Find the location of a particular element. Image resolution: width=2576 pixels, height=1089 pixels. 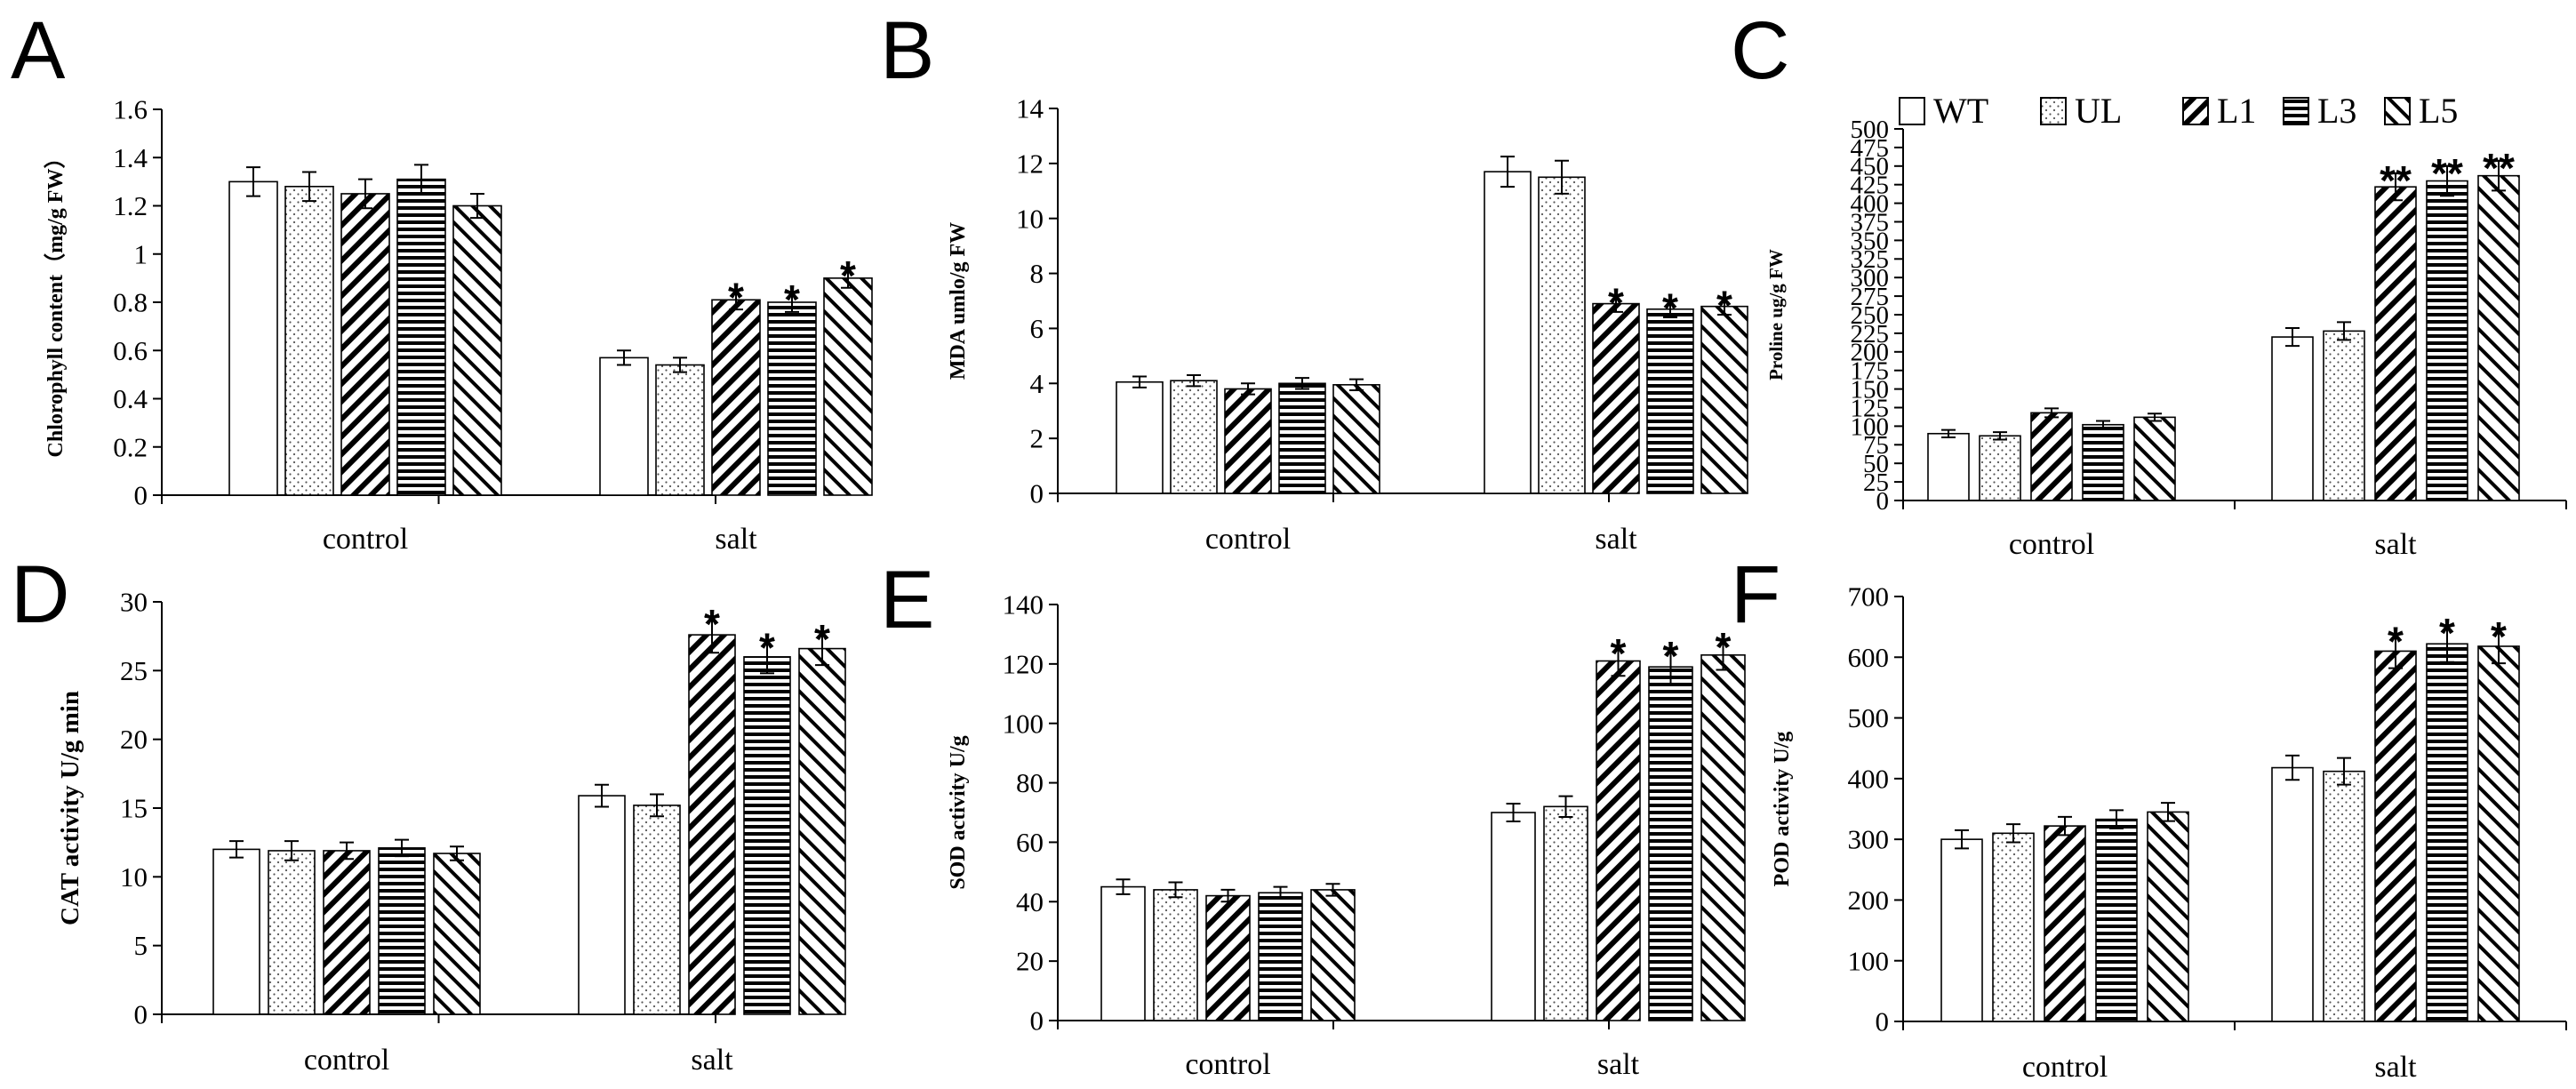

y-tick-label: 200 is located at coordinates (1870, 353).